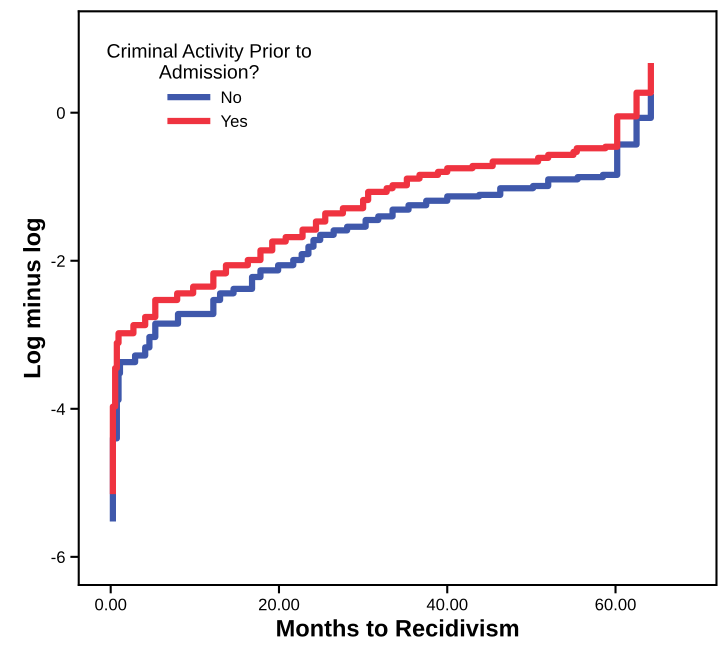  What do you see at coordinates (616, 604) in the screenshot?
I see `x-tick-label: 60.00` at bounding box center [616, 604].